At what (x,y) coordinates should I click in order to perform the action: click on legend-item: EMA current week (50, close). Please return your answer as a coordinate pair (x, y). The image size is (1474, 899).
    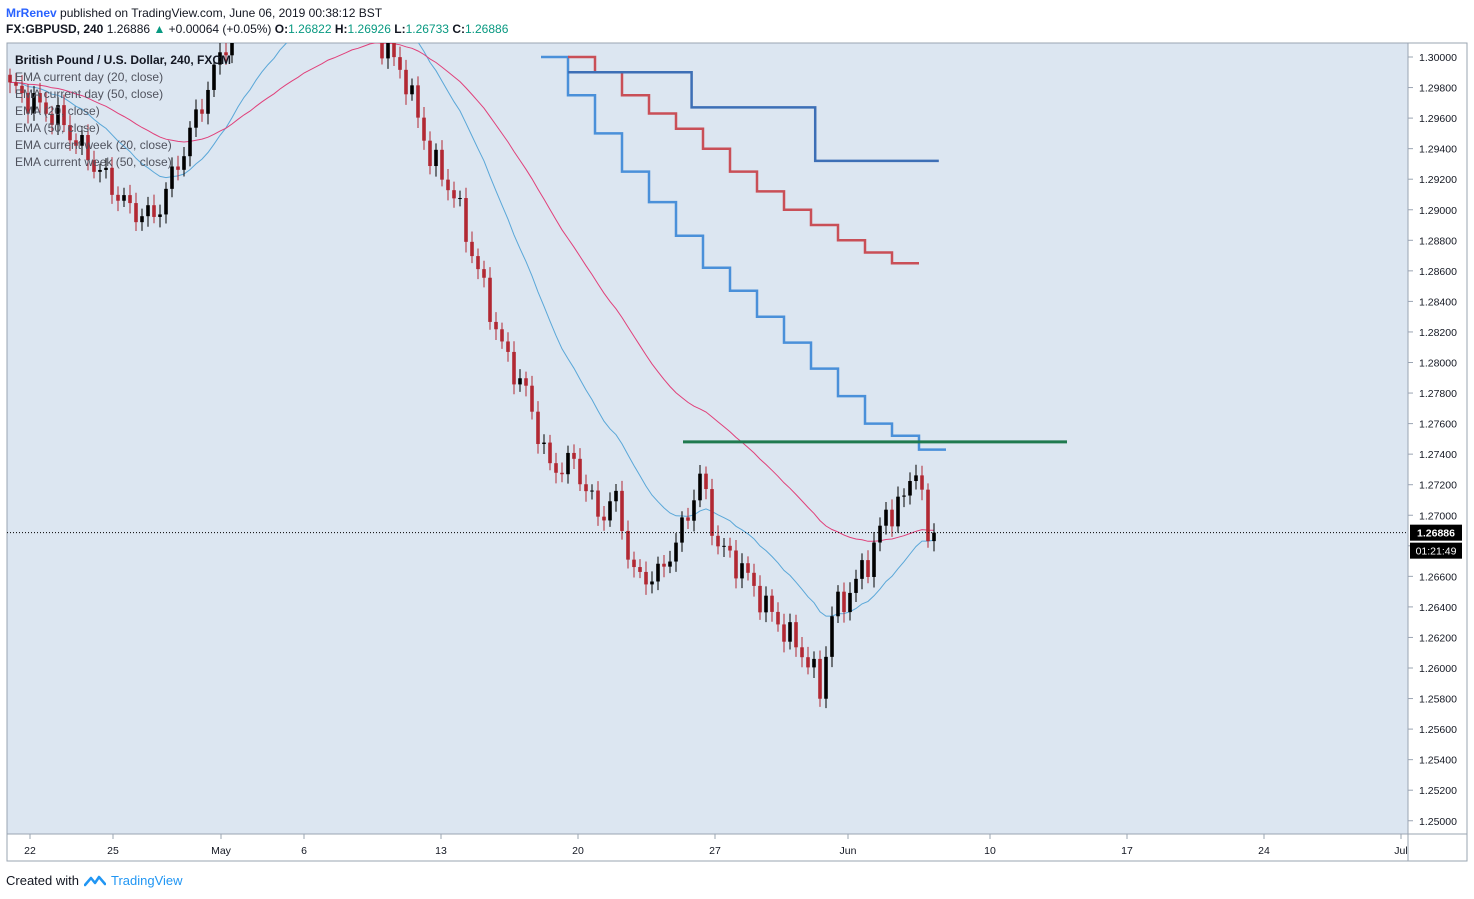
    Looking at the image, I should click on (93, 162).